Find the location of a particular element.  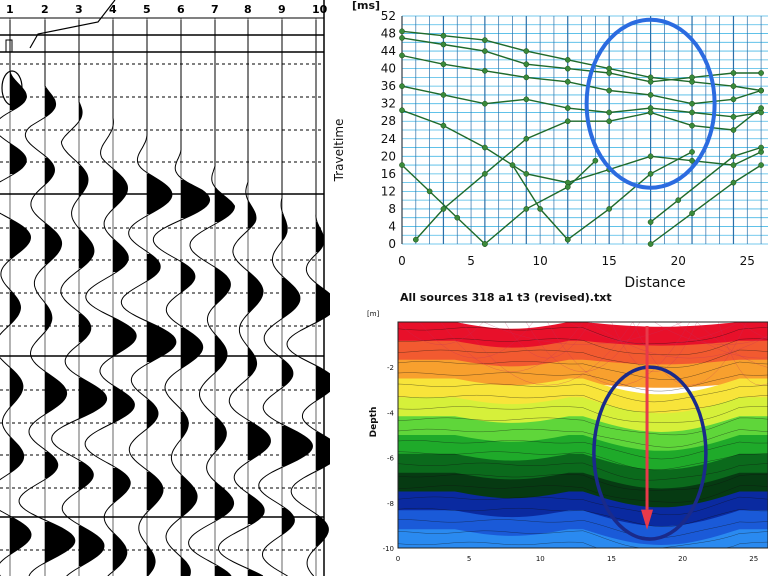

traveltime-y-axis-label: Traveltime is located at coordinates (339, 151).